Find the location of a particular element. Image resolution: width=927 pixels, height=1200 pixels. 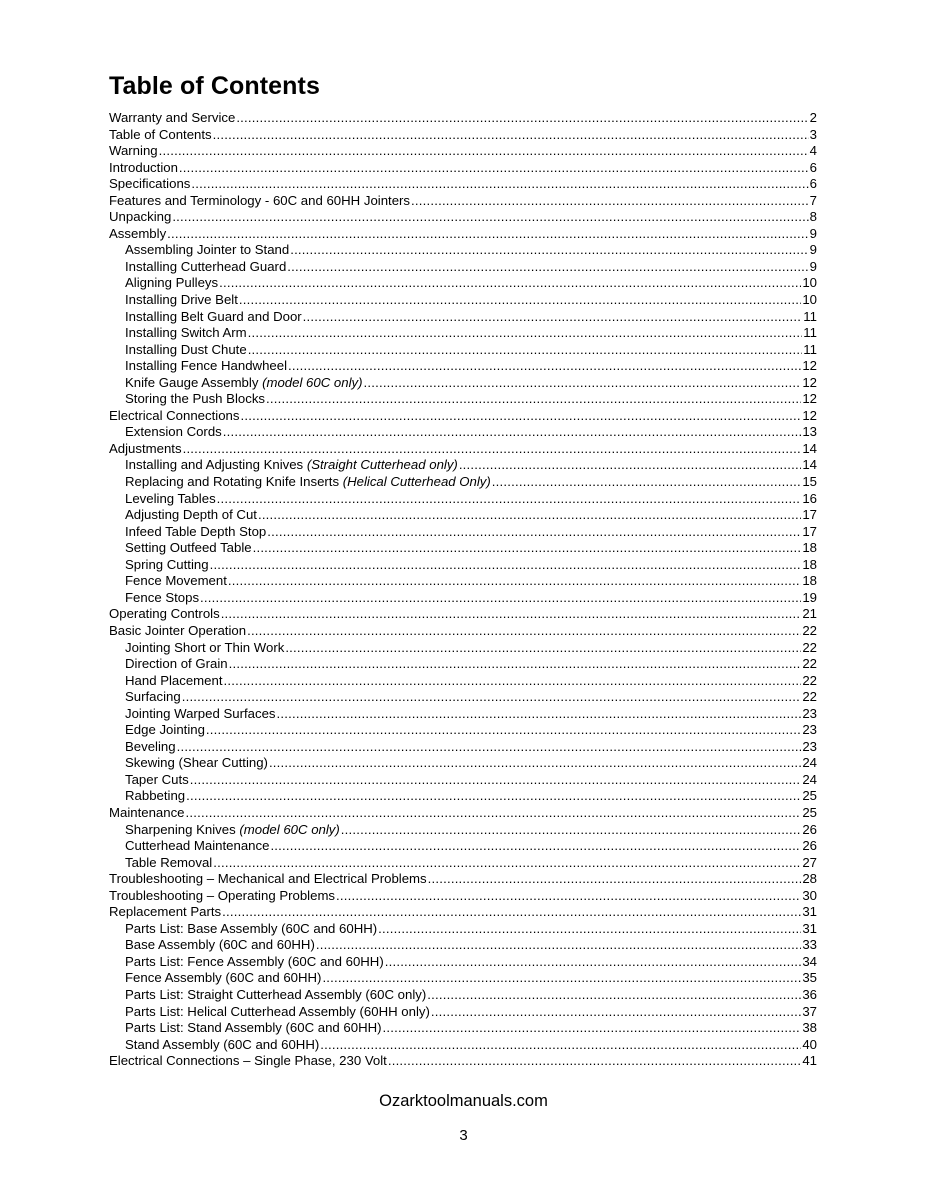

toc-entry: Warranty and Service 2 is located at coordinates (463, 118).